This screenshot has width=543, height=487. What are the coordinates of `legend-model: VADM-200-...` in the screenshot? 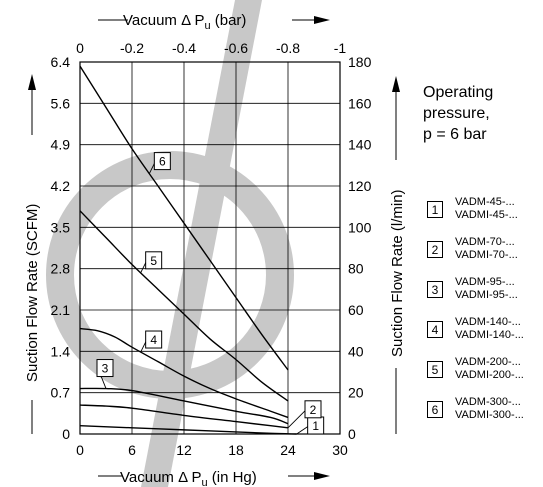 It's located at (488, 362).